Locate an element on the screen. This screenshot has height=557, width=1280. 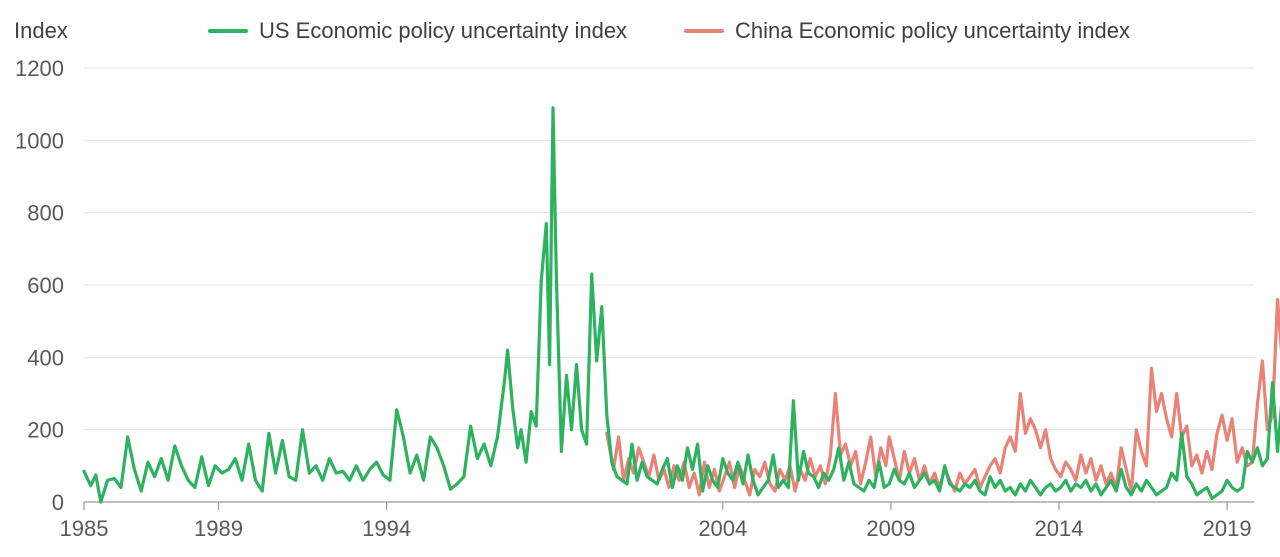
legend-item-us: US Economic policy uncertainty index is located at coordinates (417, 30).